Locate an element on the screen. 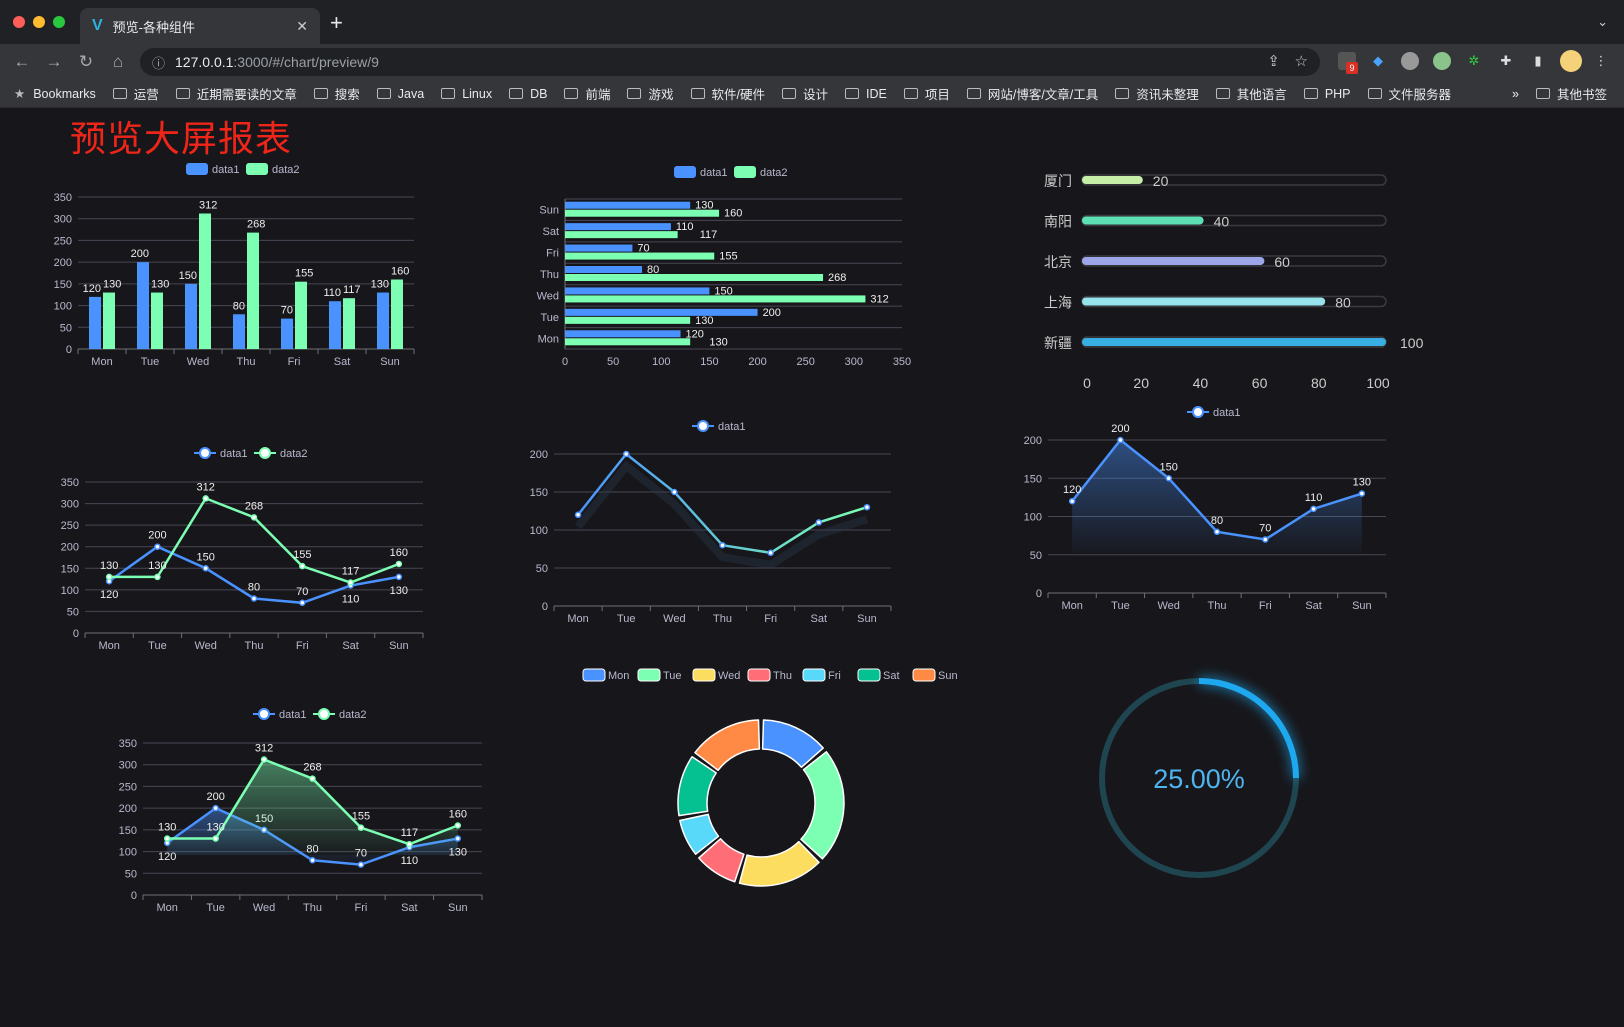  legend-item-Fri: Fri is located at coordinates (821, 675).